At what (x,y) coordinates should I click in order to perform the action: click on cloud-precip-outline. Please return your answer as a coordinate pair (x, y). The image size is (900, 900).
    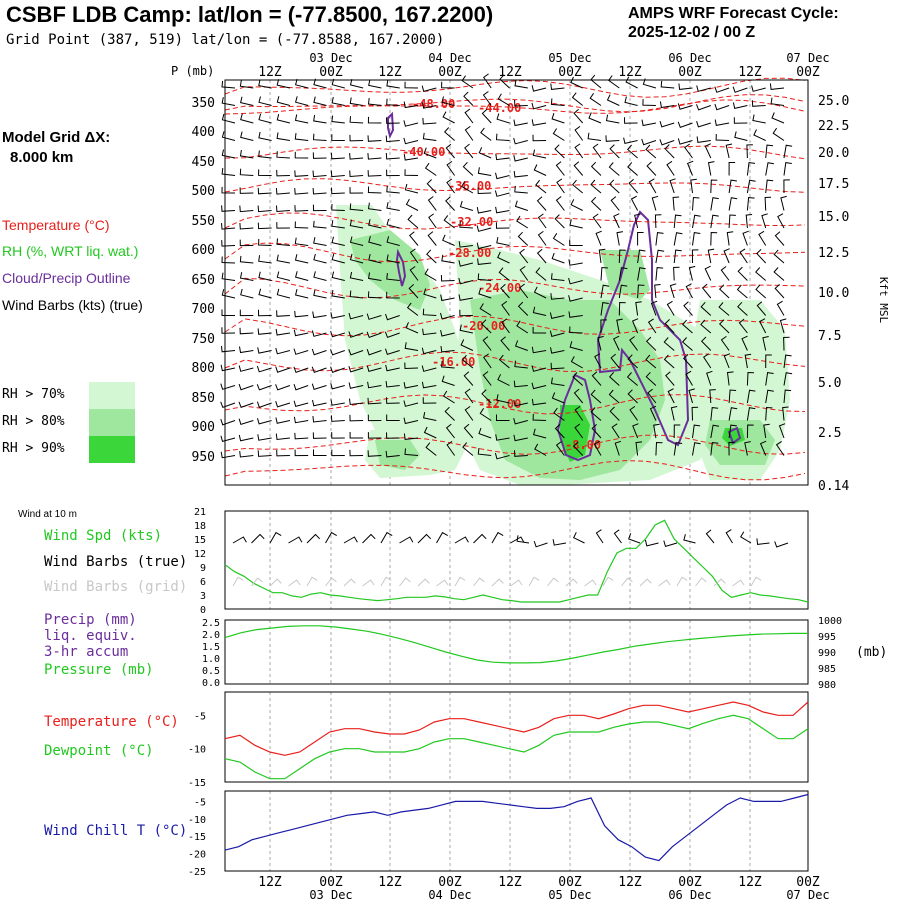
    Looking at the image, I should click on (576, 417).